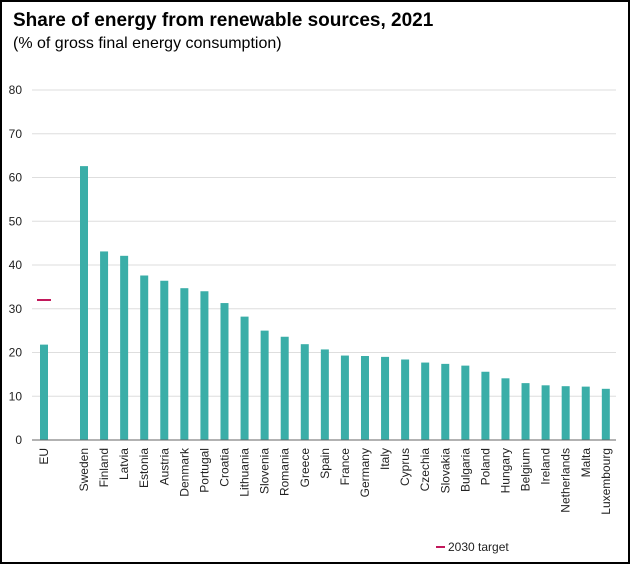 The width and height of the screenshot is (630, 564). I want to click on bar-portugal, so click(204, 365).